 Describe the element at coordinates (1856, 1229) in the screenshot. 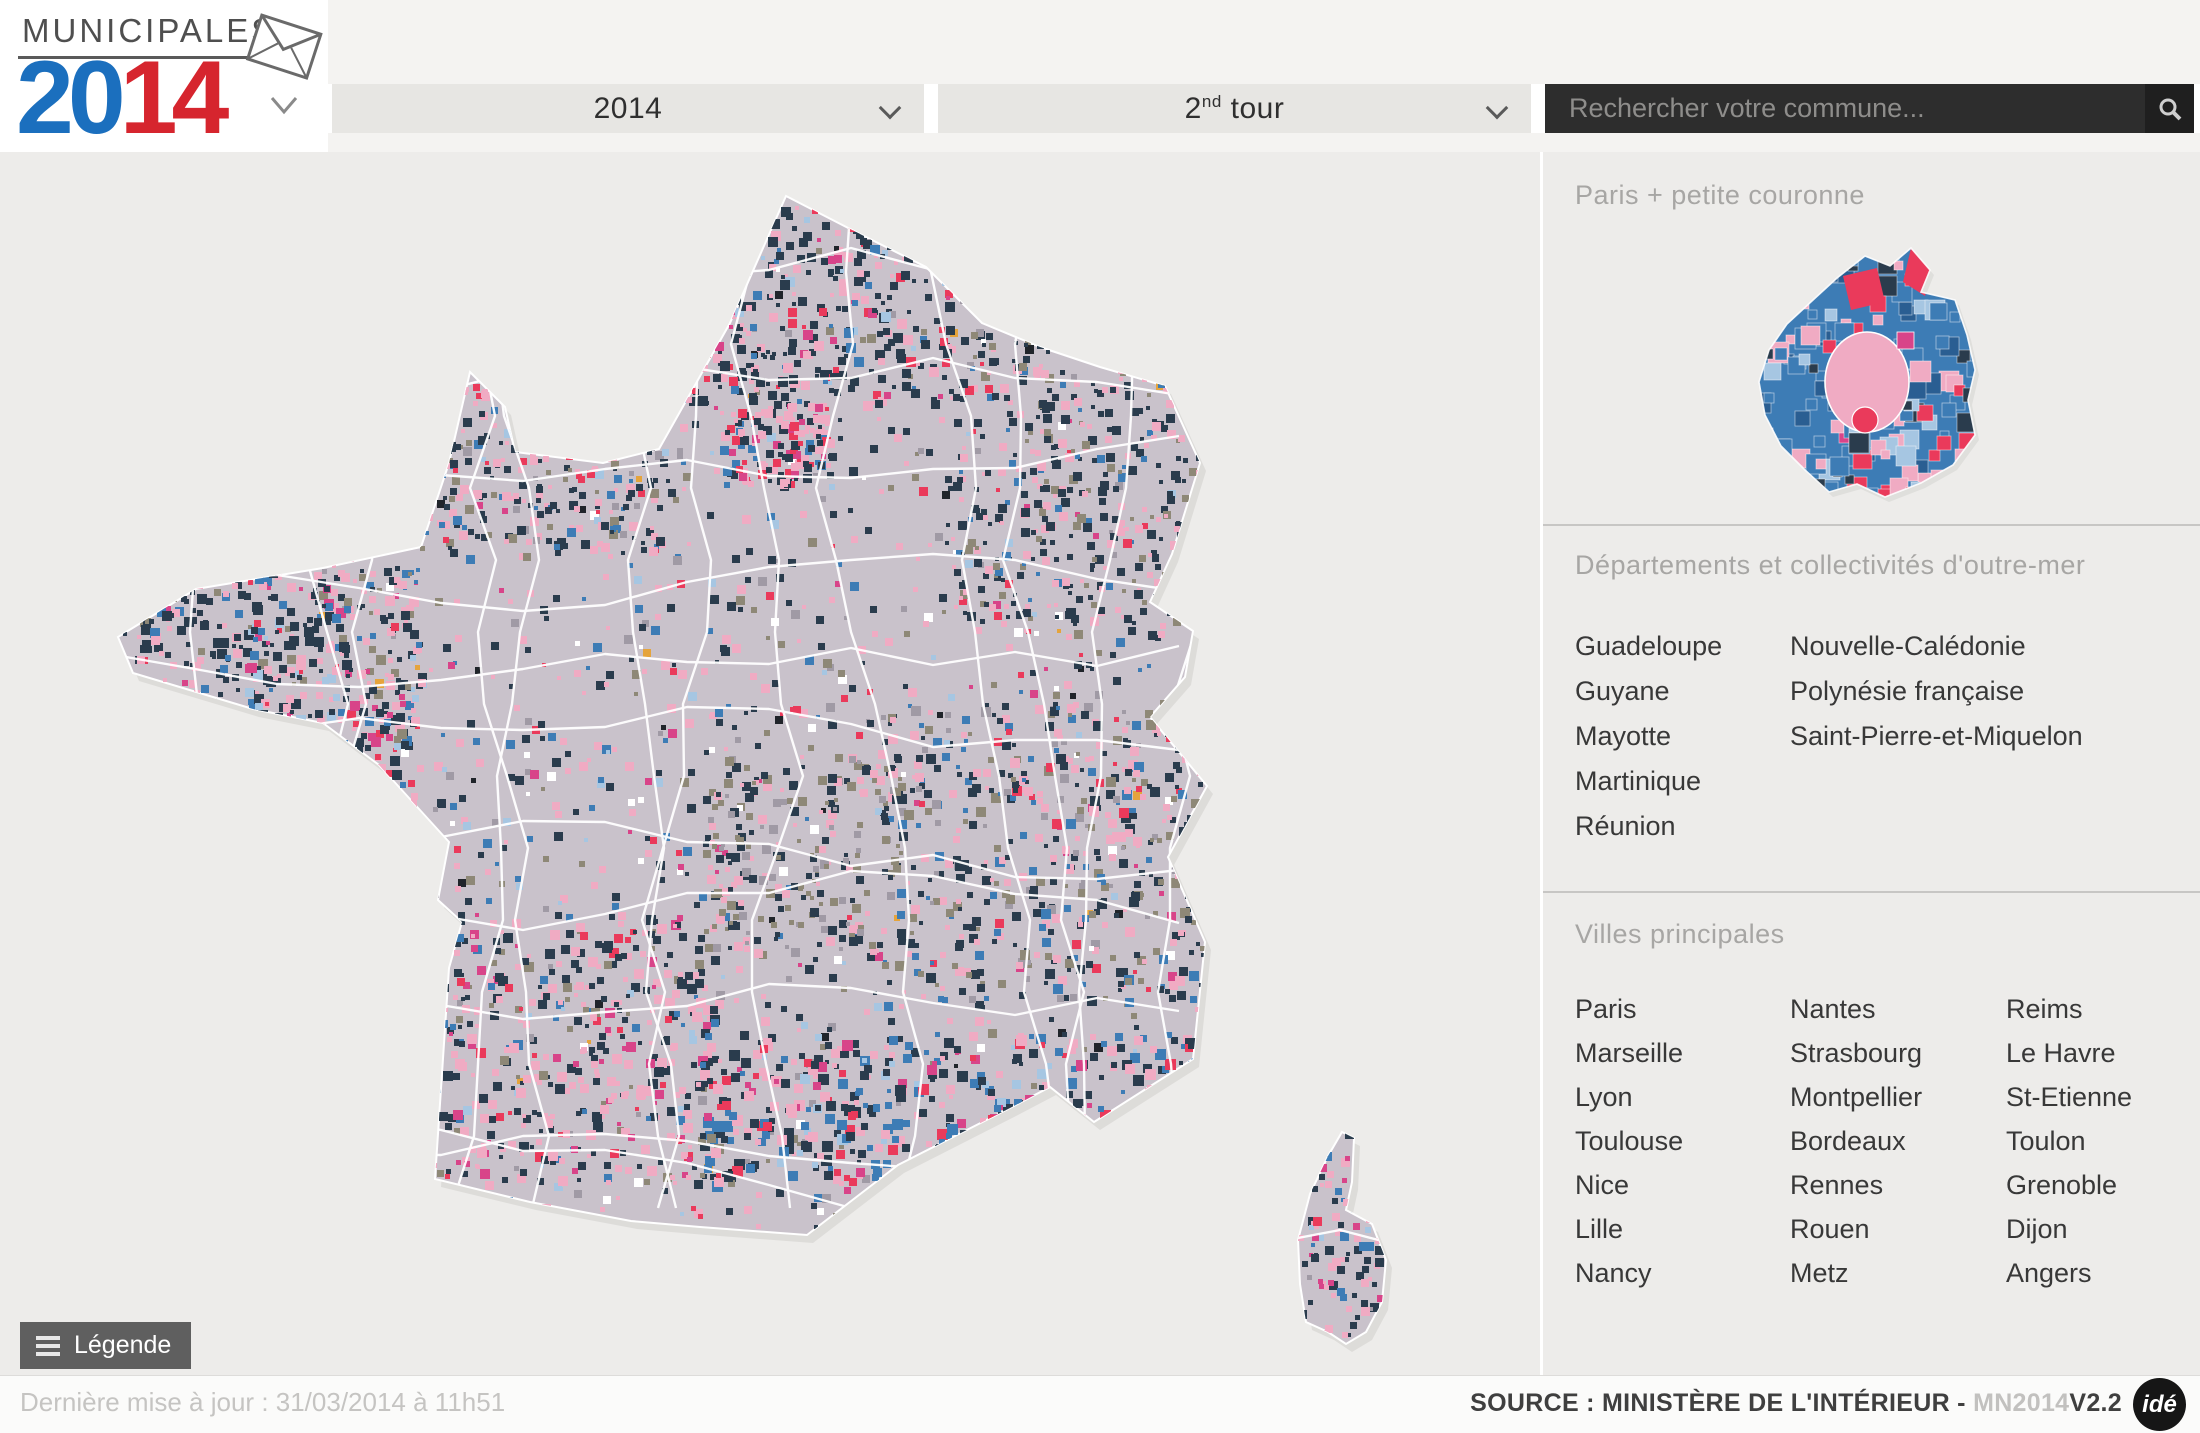

I see `city-link: Rouen` at that location.